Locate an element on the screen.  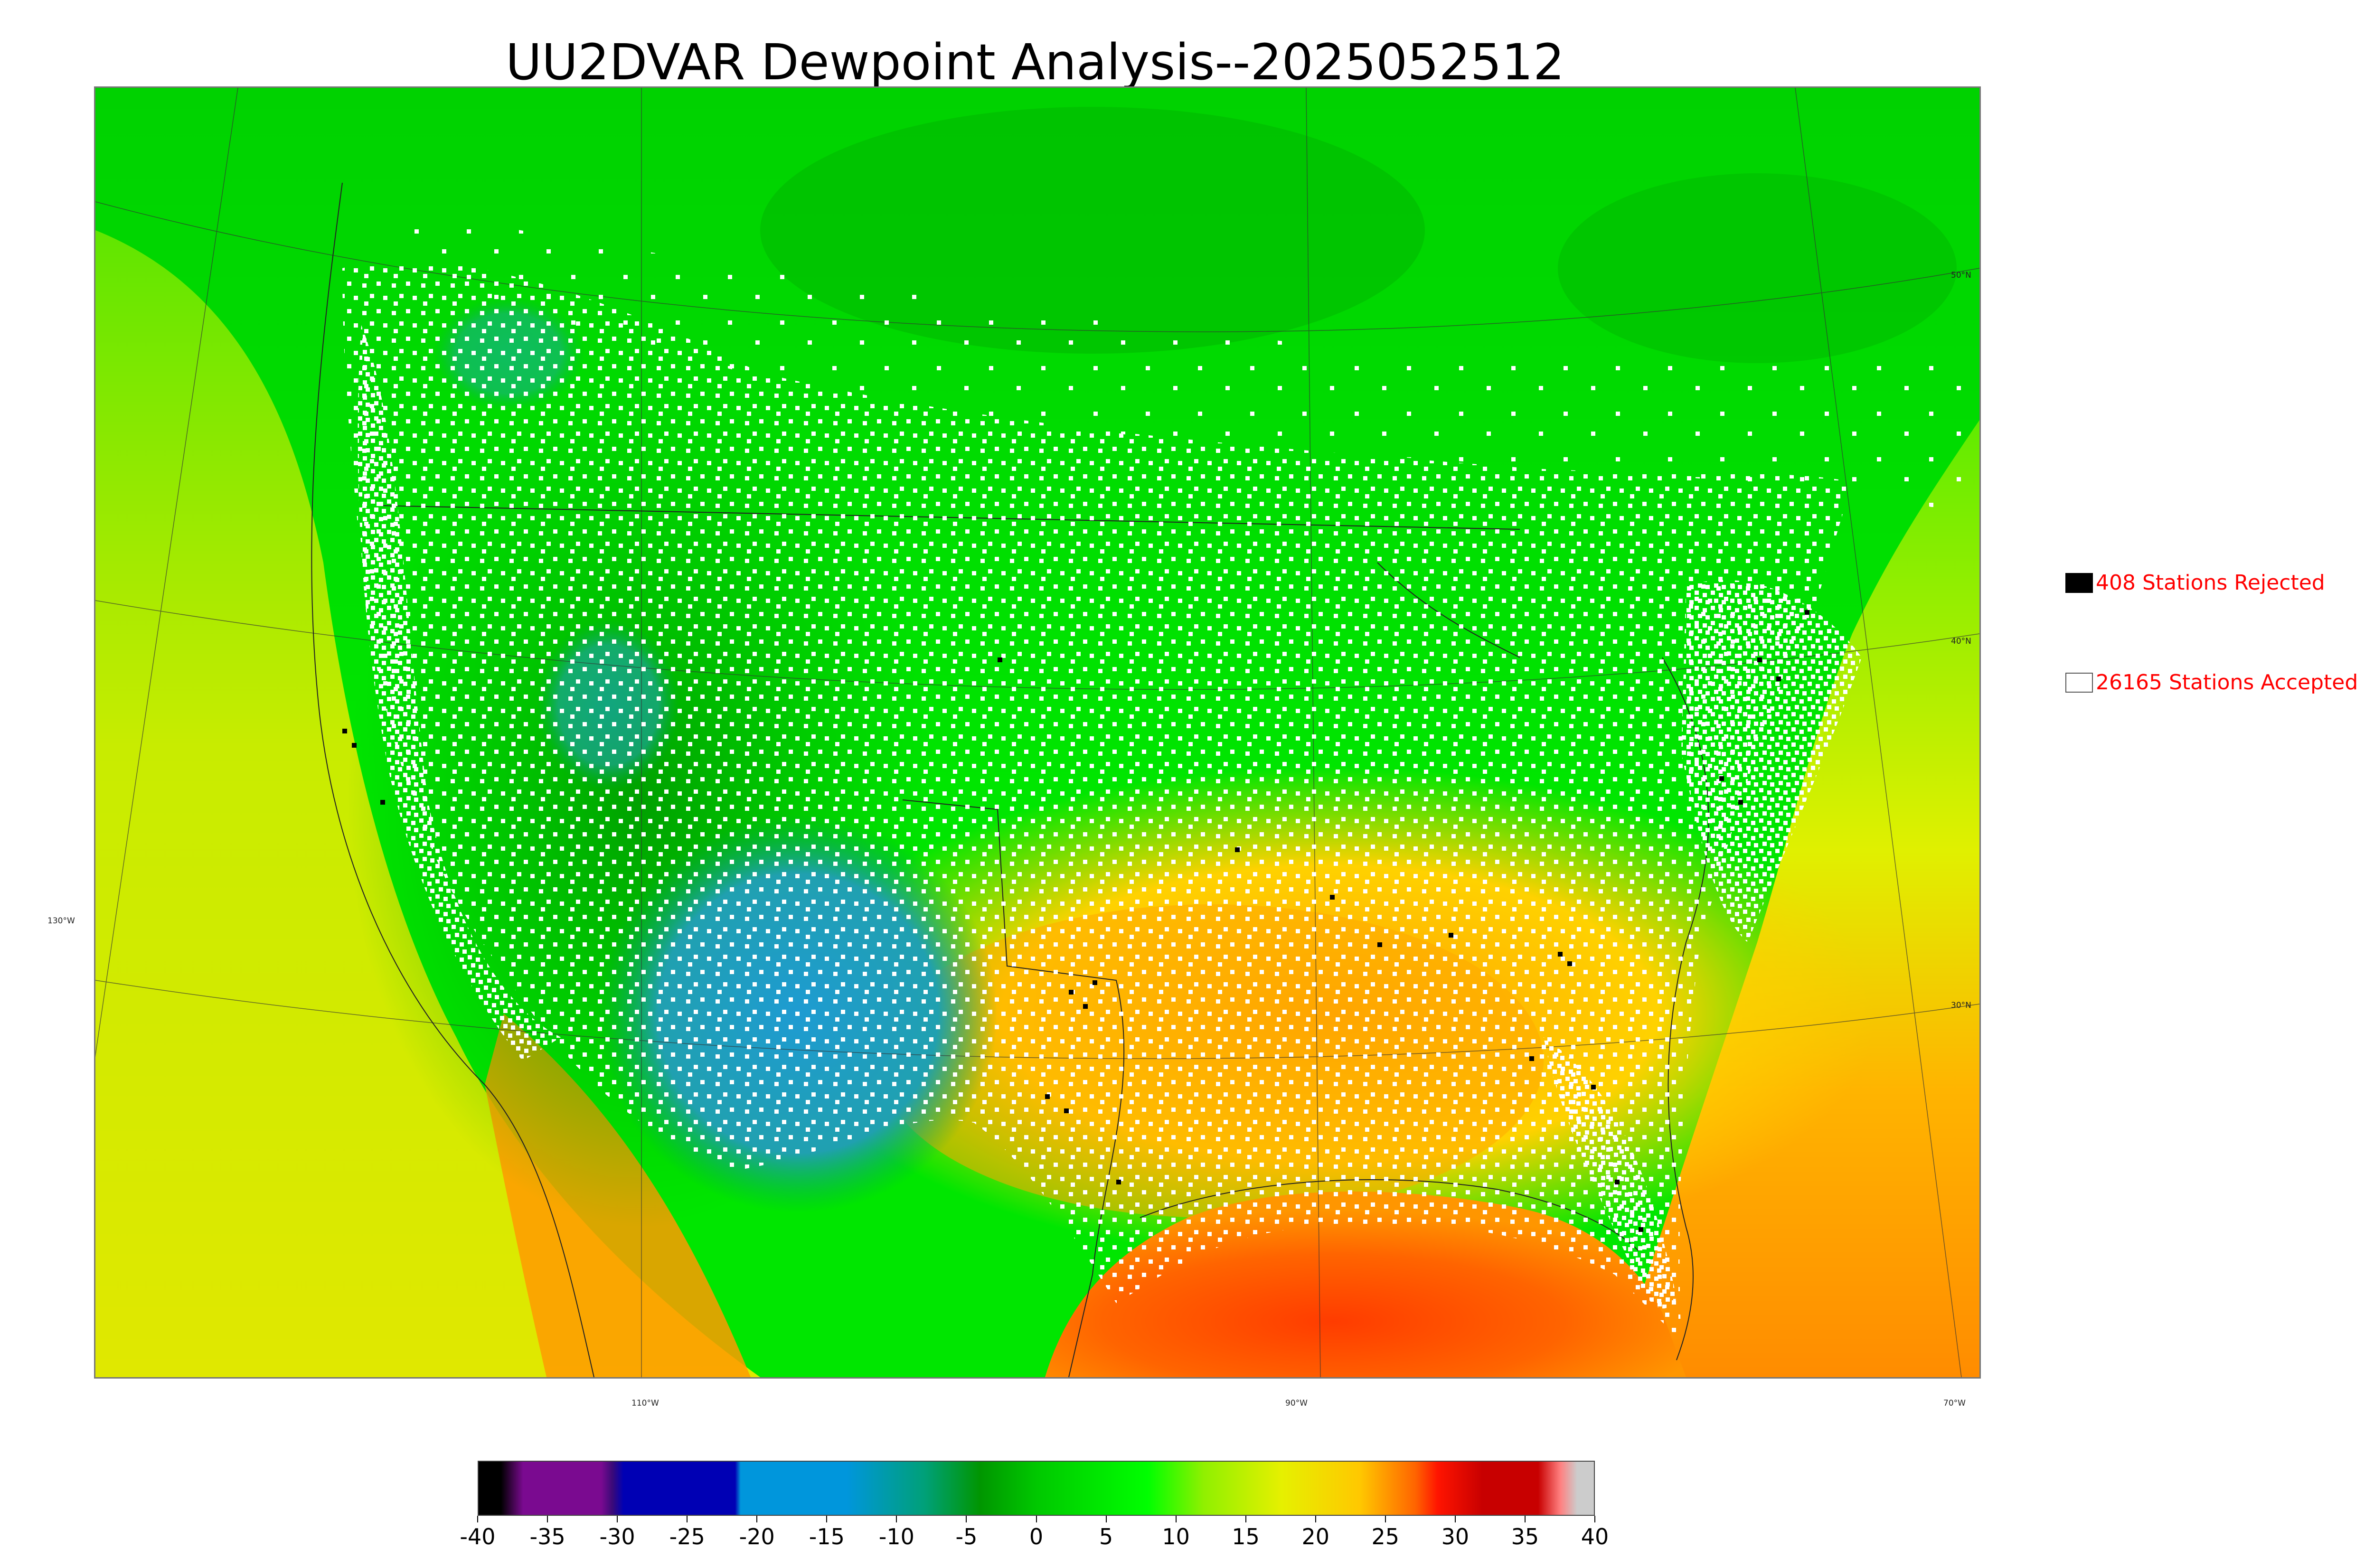
lon-label-90w: 90°W is located at coordinates (1296, 1404).